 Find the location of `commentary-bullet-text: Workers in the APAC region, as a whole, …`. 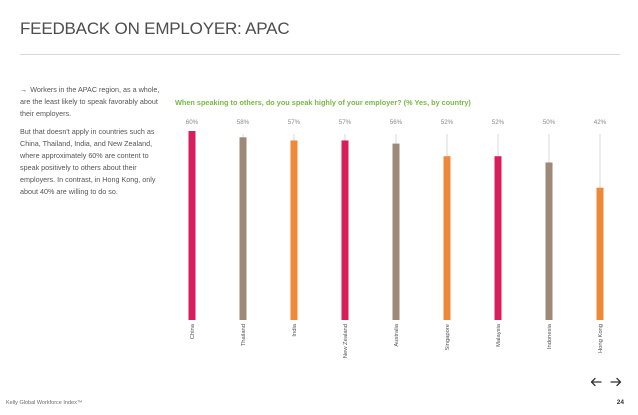

commentary-bullet-text: Workers in the APAC region, as a whole, … is located at coordinates (90, 101).